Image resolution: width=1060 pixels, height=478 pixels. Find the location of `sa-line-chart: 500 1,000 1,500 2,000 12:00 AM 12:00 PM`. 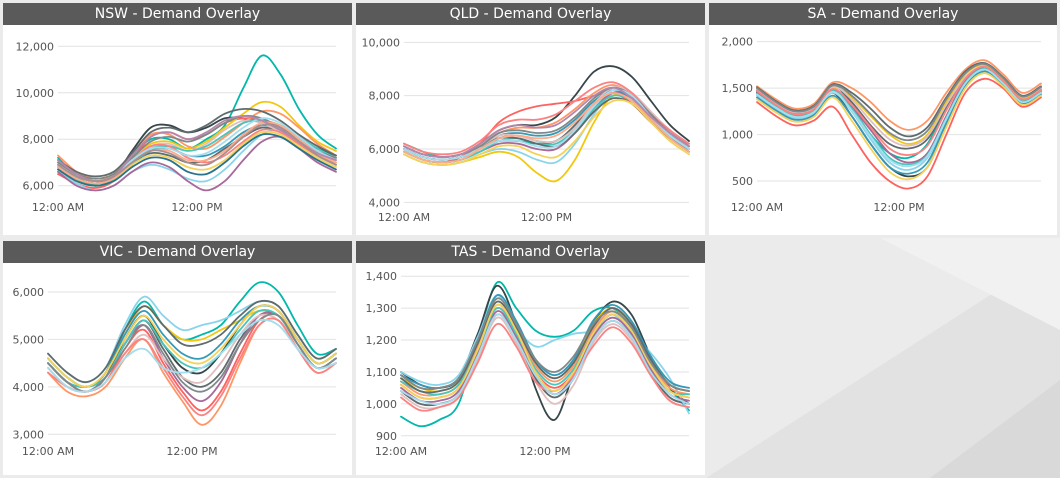

sa-line-chart: 500 1,000 1,500 2,000 12:00 AM 12:00 PM is located at coordinates (882, 125).